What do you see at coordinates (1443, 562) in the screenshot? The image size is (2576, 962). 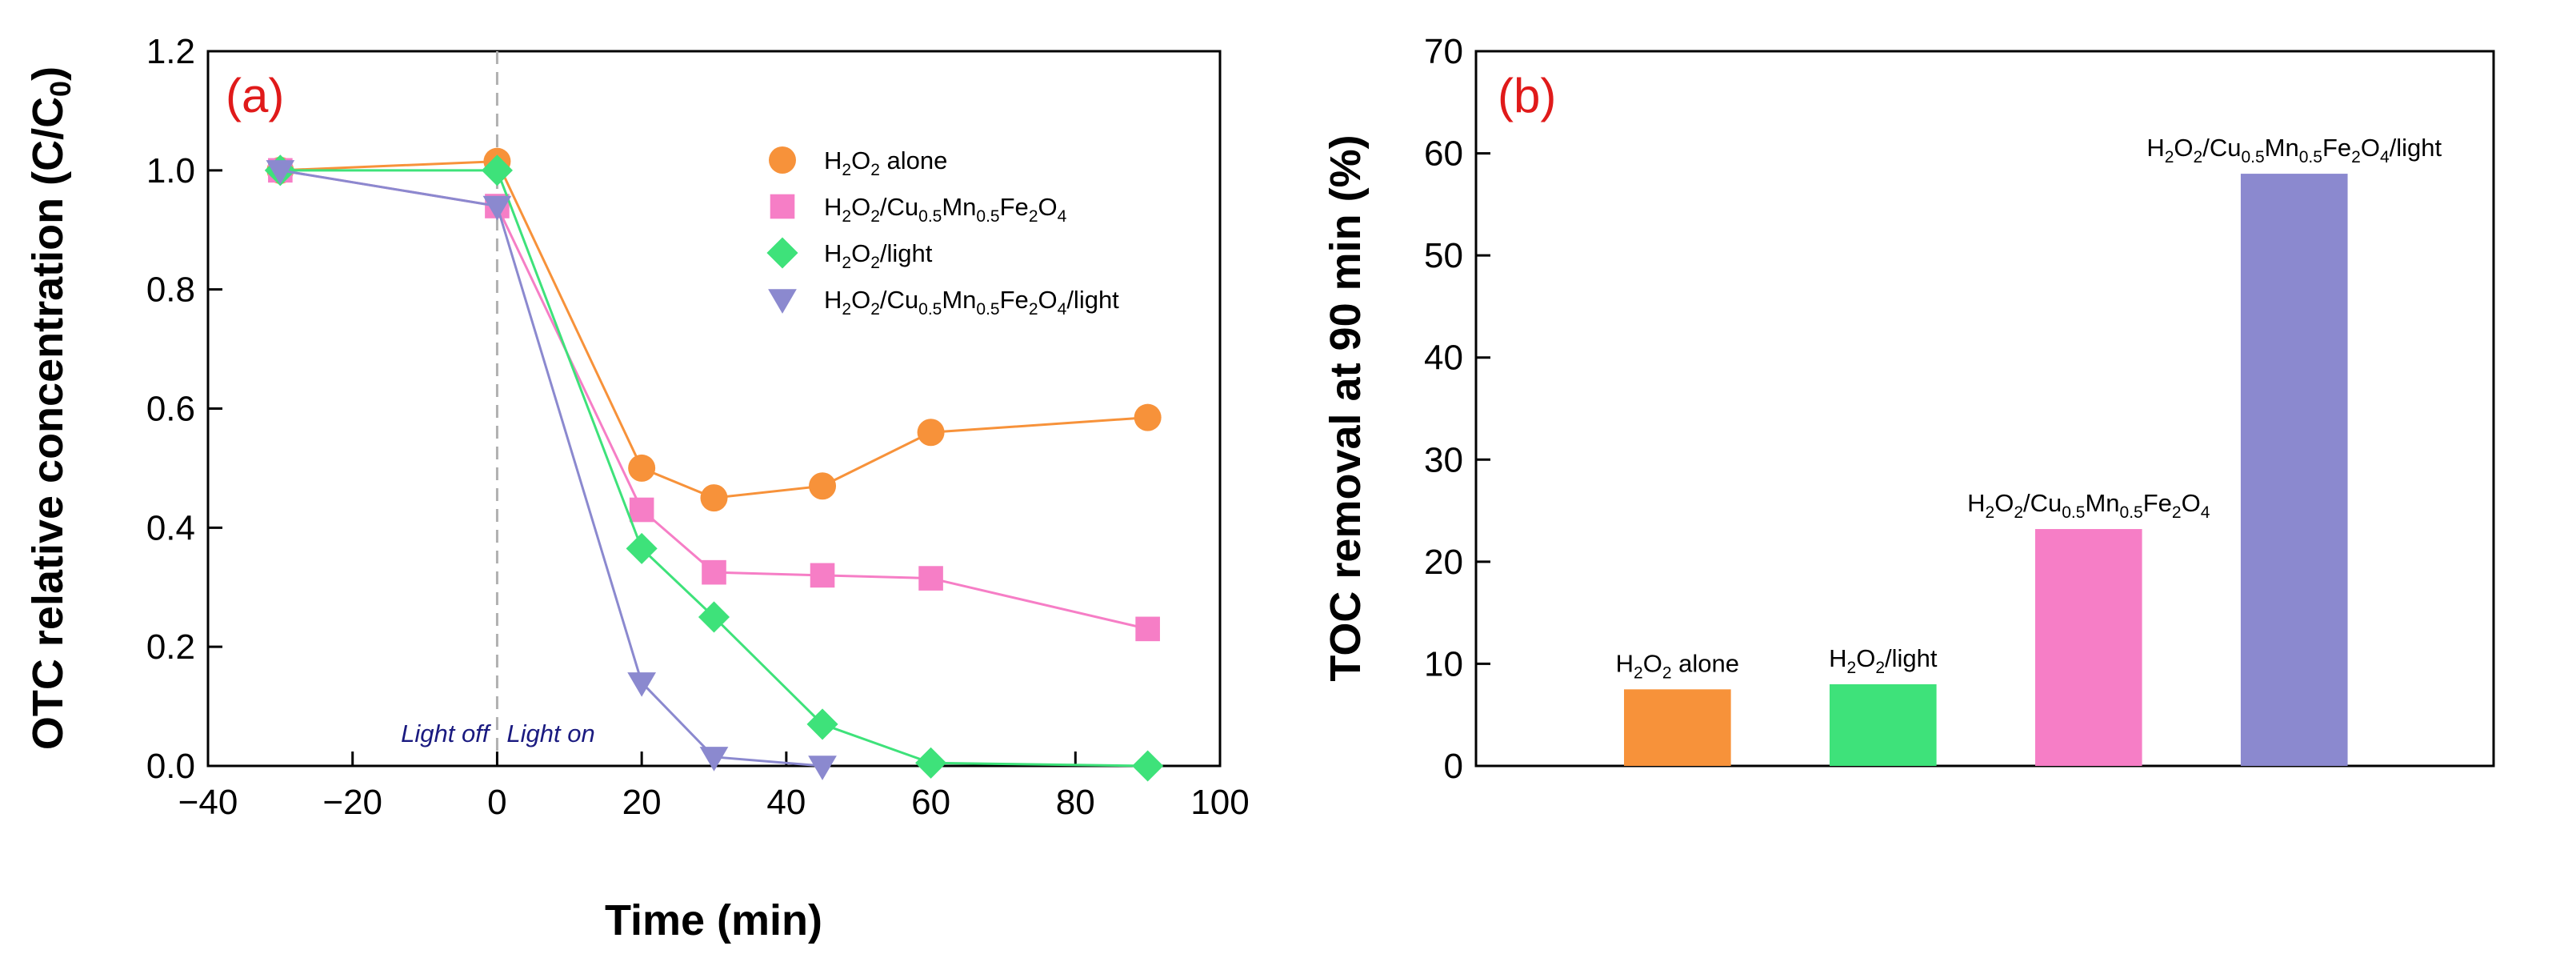 I see `y-tick-label: 20` at bounding box center [1443, 562].